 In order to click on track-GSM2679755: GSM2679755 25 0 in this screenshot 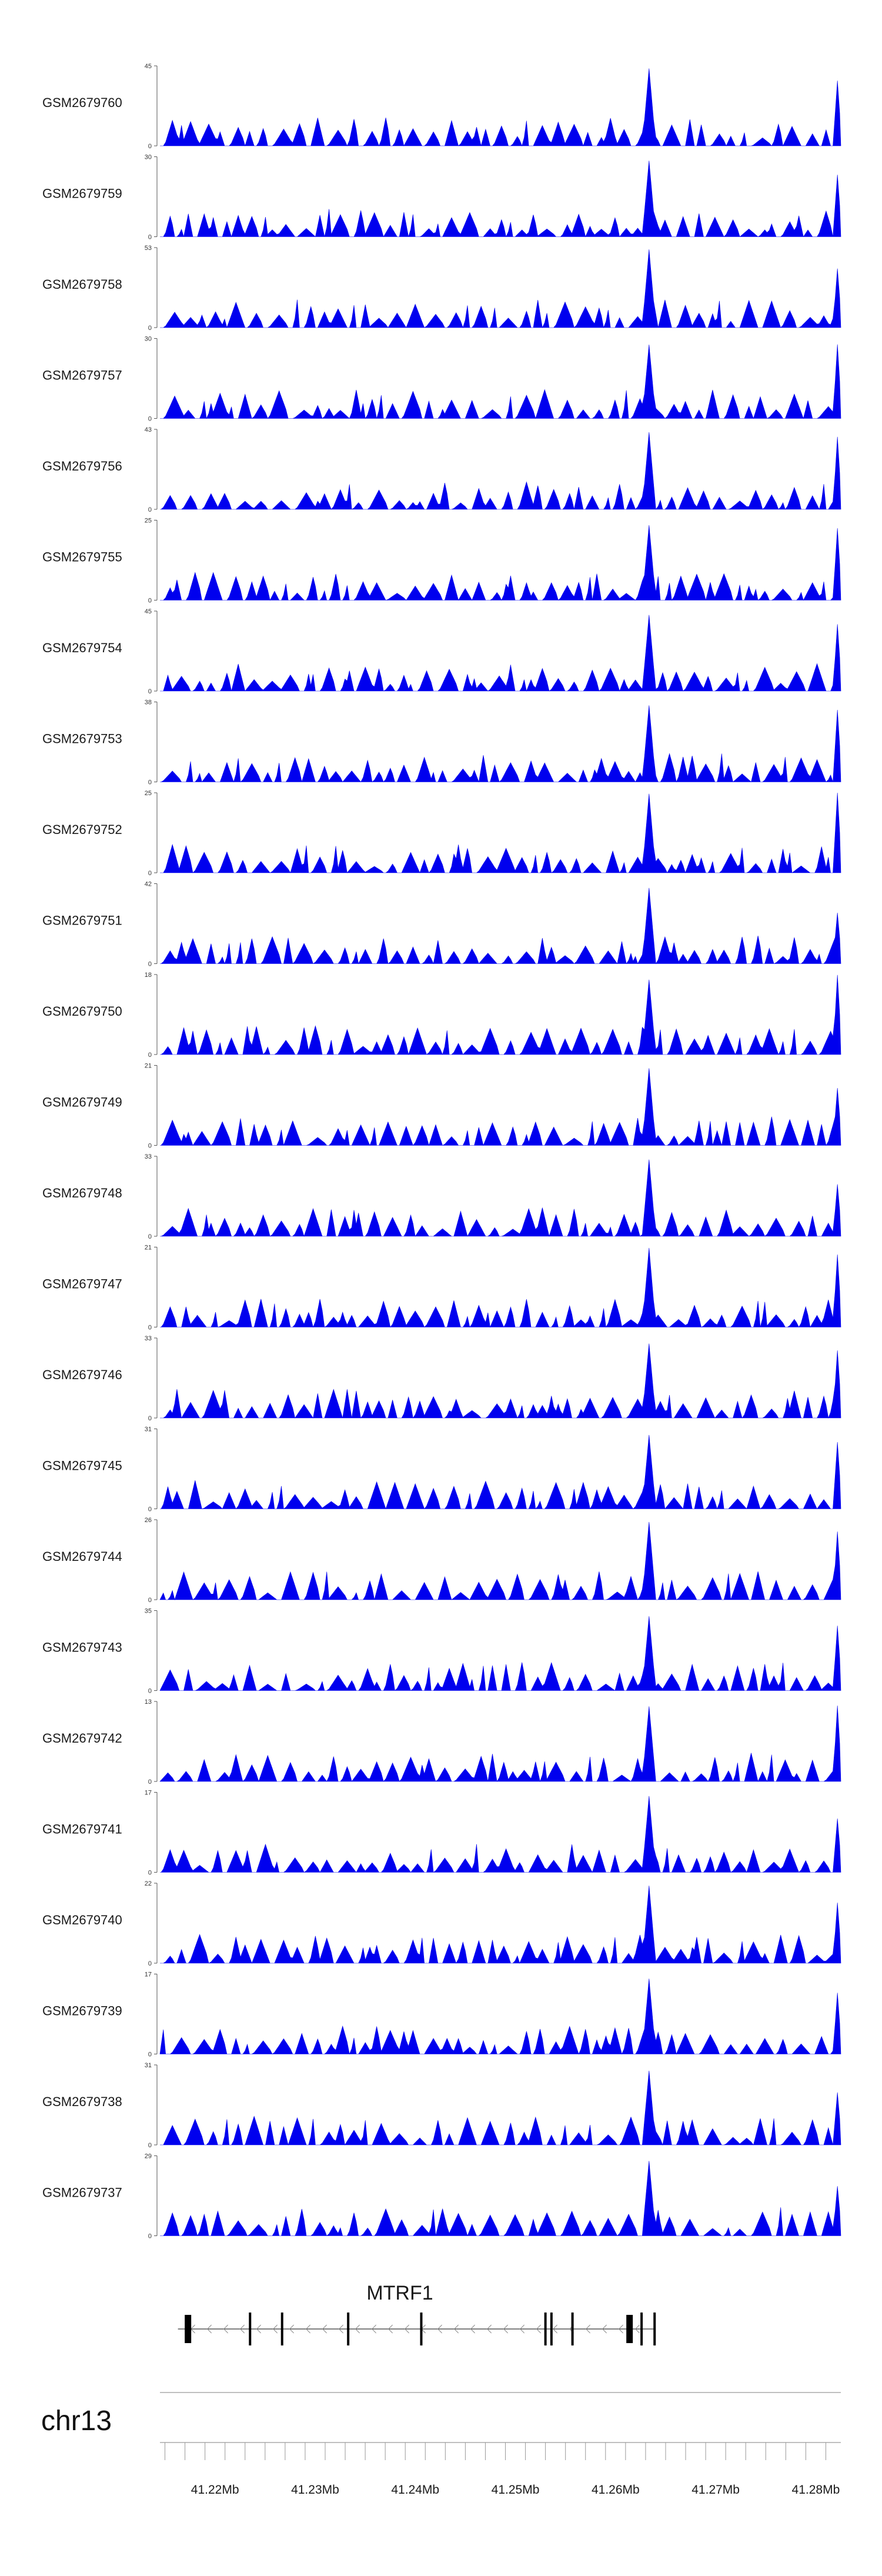, I will do `click(441, 561)`.